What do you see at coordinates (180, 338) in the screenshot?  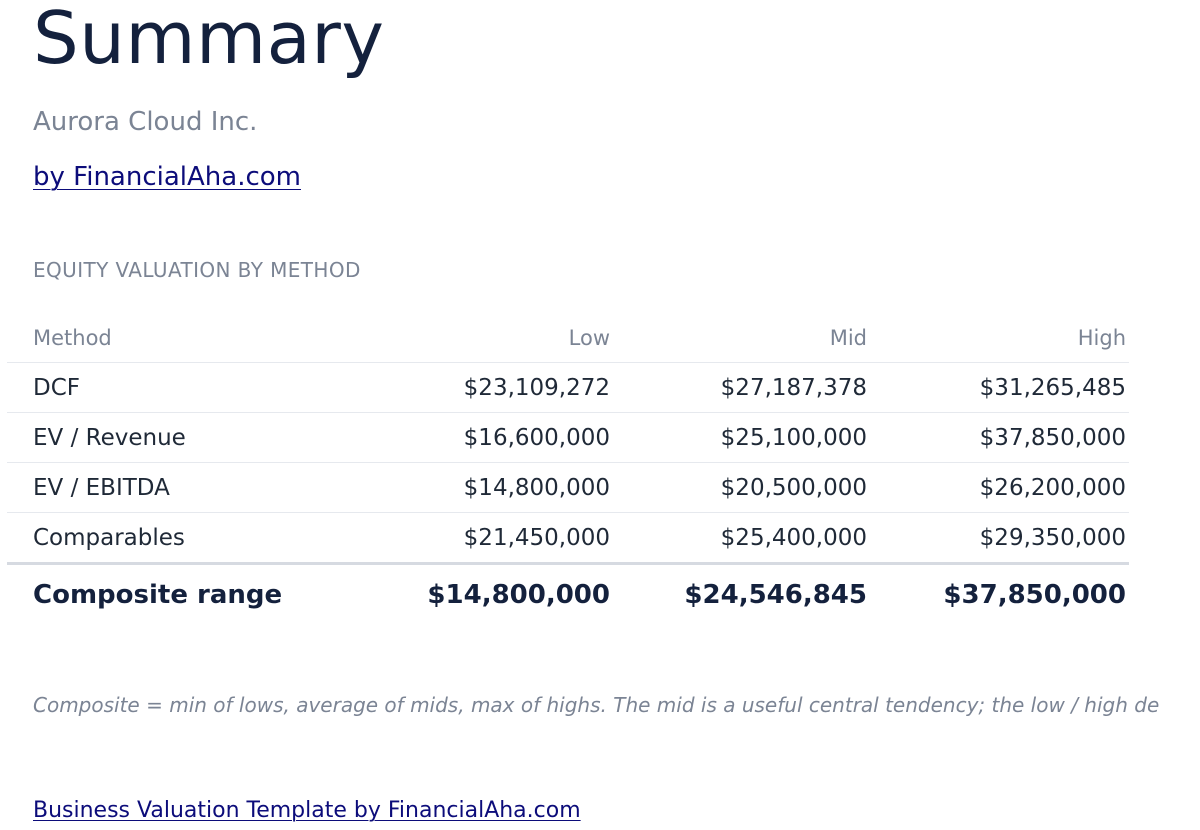 I see `column-header-method: Method` at bounding box center [180, 338].